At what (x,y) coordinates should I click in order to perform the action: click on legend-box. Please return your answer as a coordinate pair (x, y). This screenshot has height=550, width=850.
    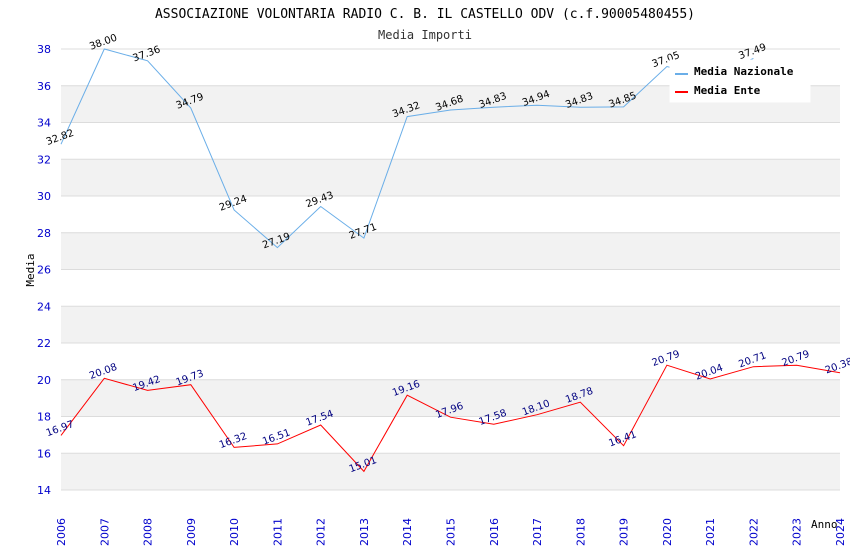
    Looking at the image, I should click on (740, 81).